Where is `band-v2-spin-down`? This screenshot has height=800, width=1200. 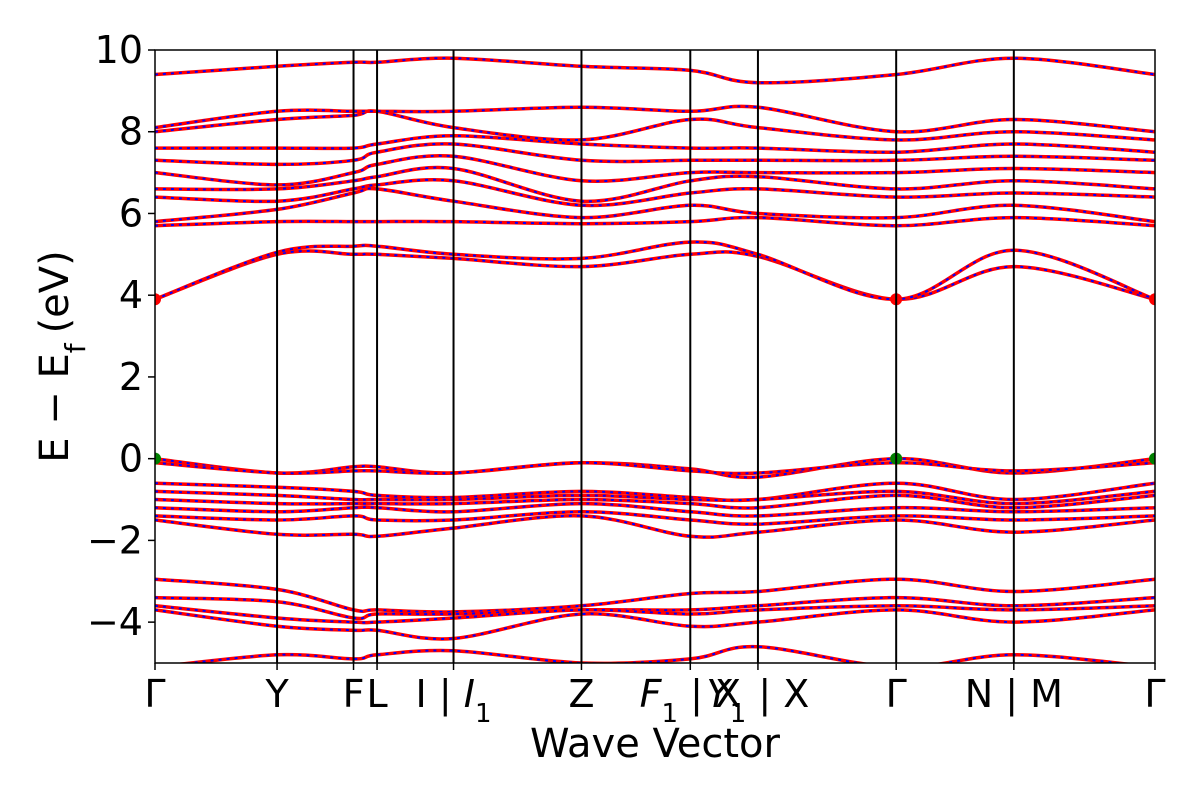 band-v2-spin-down is located at coordinates (655, 468).